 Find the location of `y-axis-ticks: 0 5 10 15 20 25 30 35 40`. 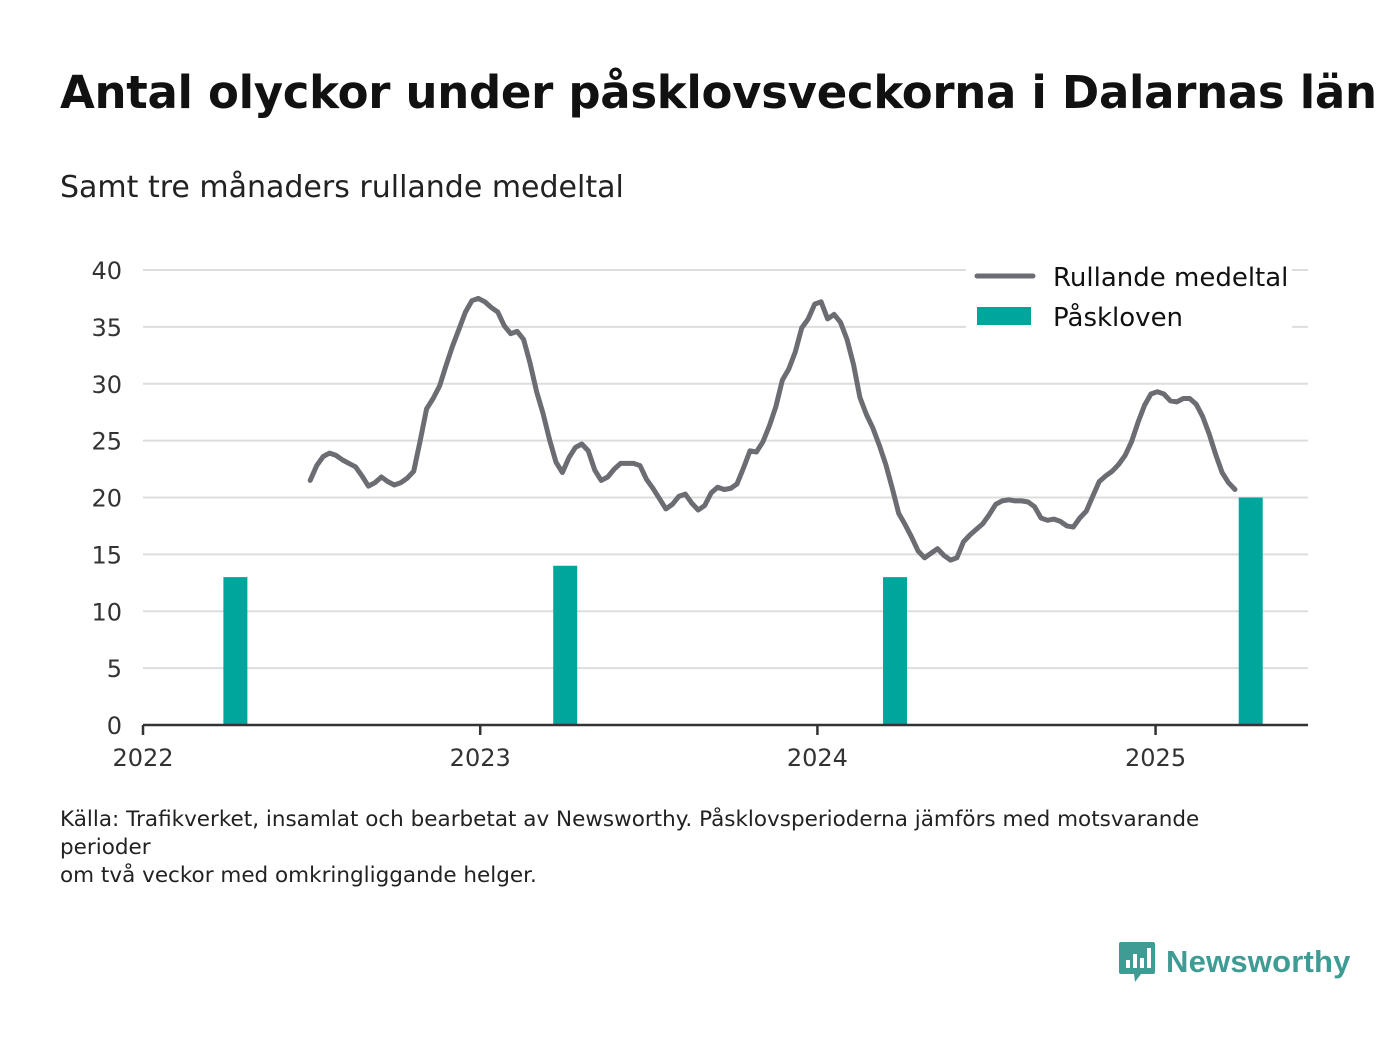

y-axis-ticks: 0 5 10 15 20 25 30 35 40 is located at coordinates (106, 498).